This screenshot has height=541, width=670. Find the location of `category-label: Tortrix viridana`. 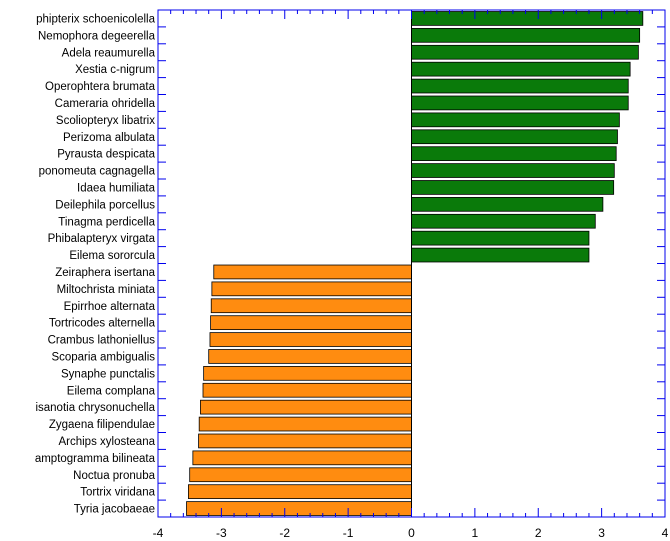

category-label: Tortrix viridana is located at coordinates (117, 493).